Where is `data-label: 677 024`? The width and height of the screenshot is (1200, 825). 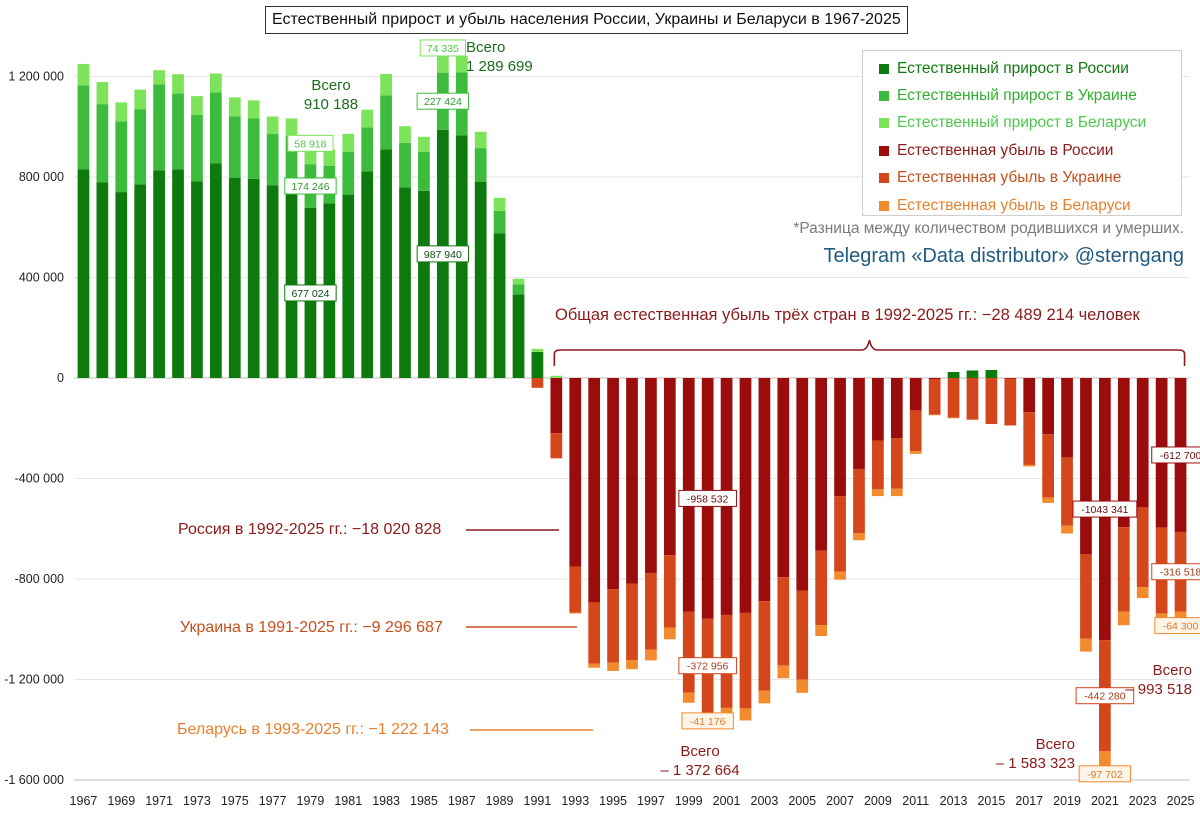 data-label: 677 024 is located at coordinates (310, 293).